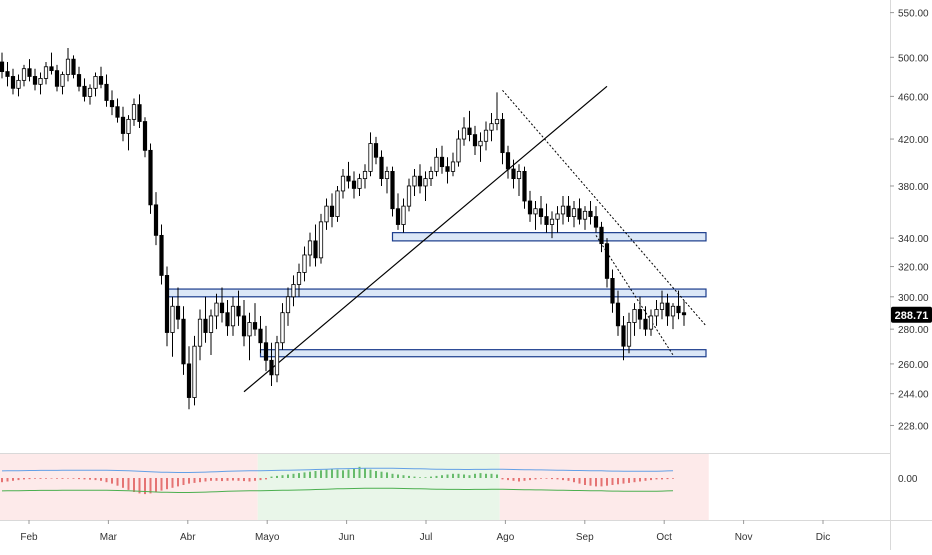 This screenshot has width=932, height=555. Describe the element at coordinates (425, 531) in the screenshot. I see `time-axis: Feb Mar Abr Mayo Jun Jul Ago Sep Oct Nov Dic` at that location.